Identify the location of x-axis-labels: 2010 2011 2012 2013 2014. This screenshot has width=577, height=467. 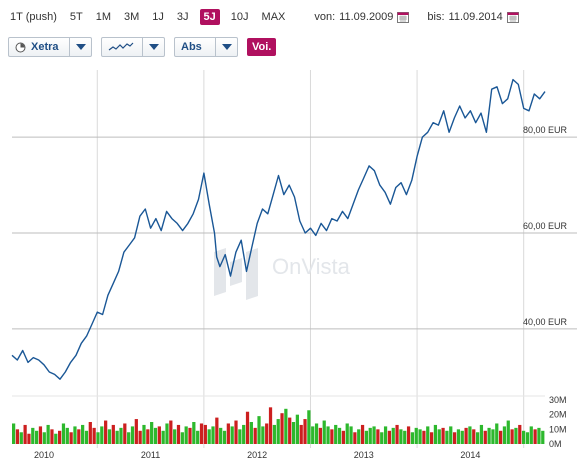
(257, 455).